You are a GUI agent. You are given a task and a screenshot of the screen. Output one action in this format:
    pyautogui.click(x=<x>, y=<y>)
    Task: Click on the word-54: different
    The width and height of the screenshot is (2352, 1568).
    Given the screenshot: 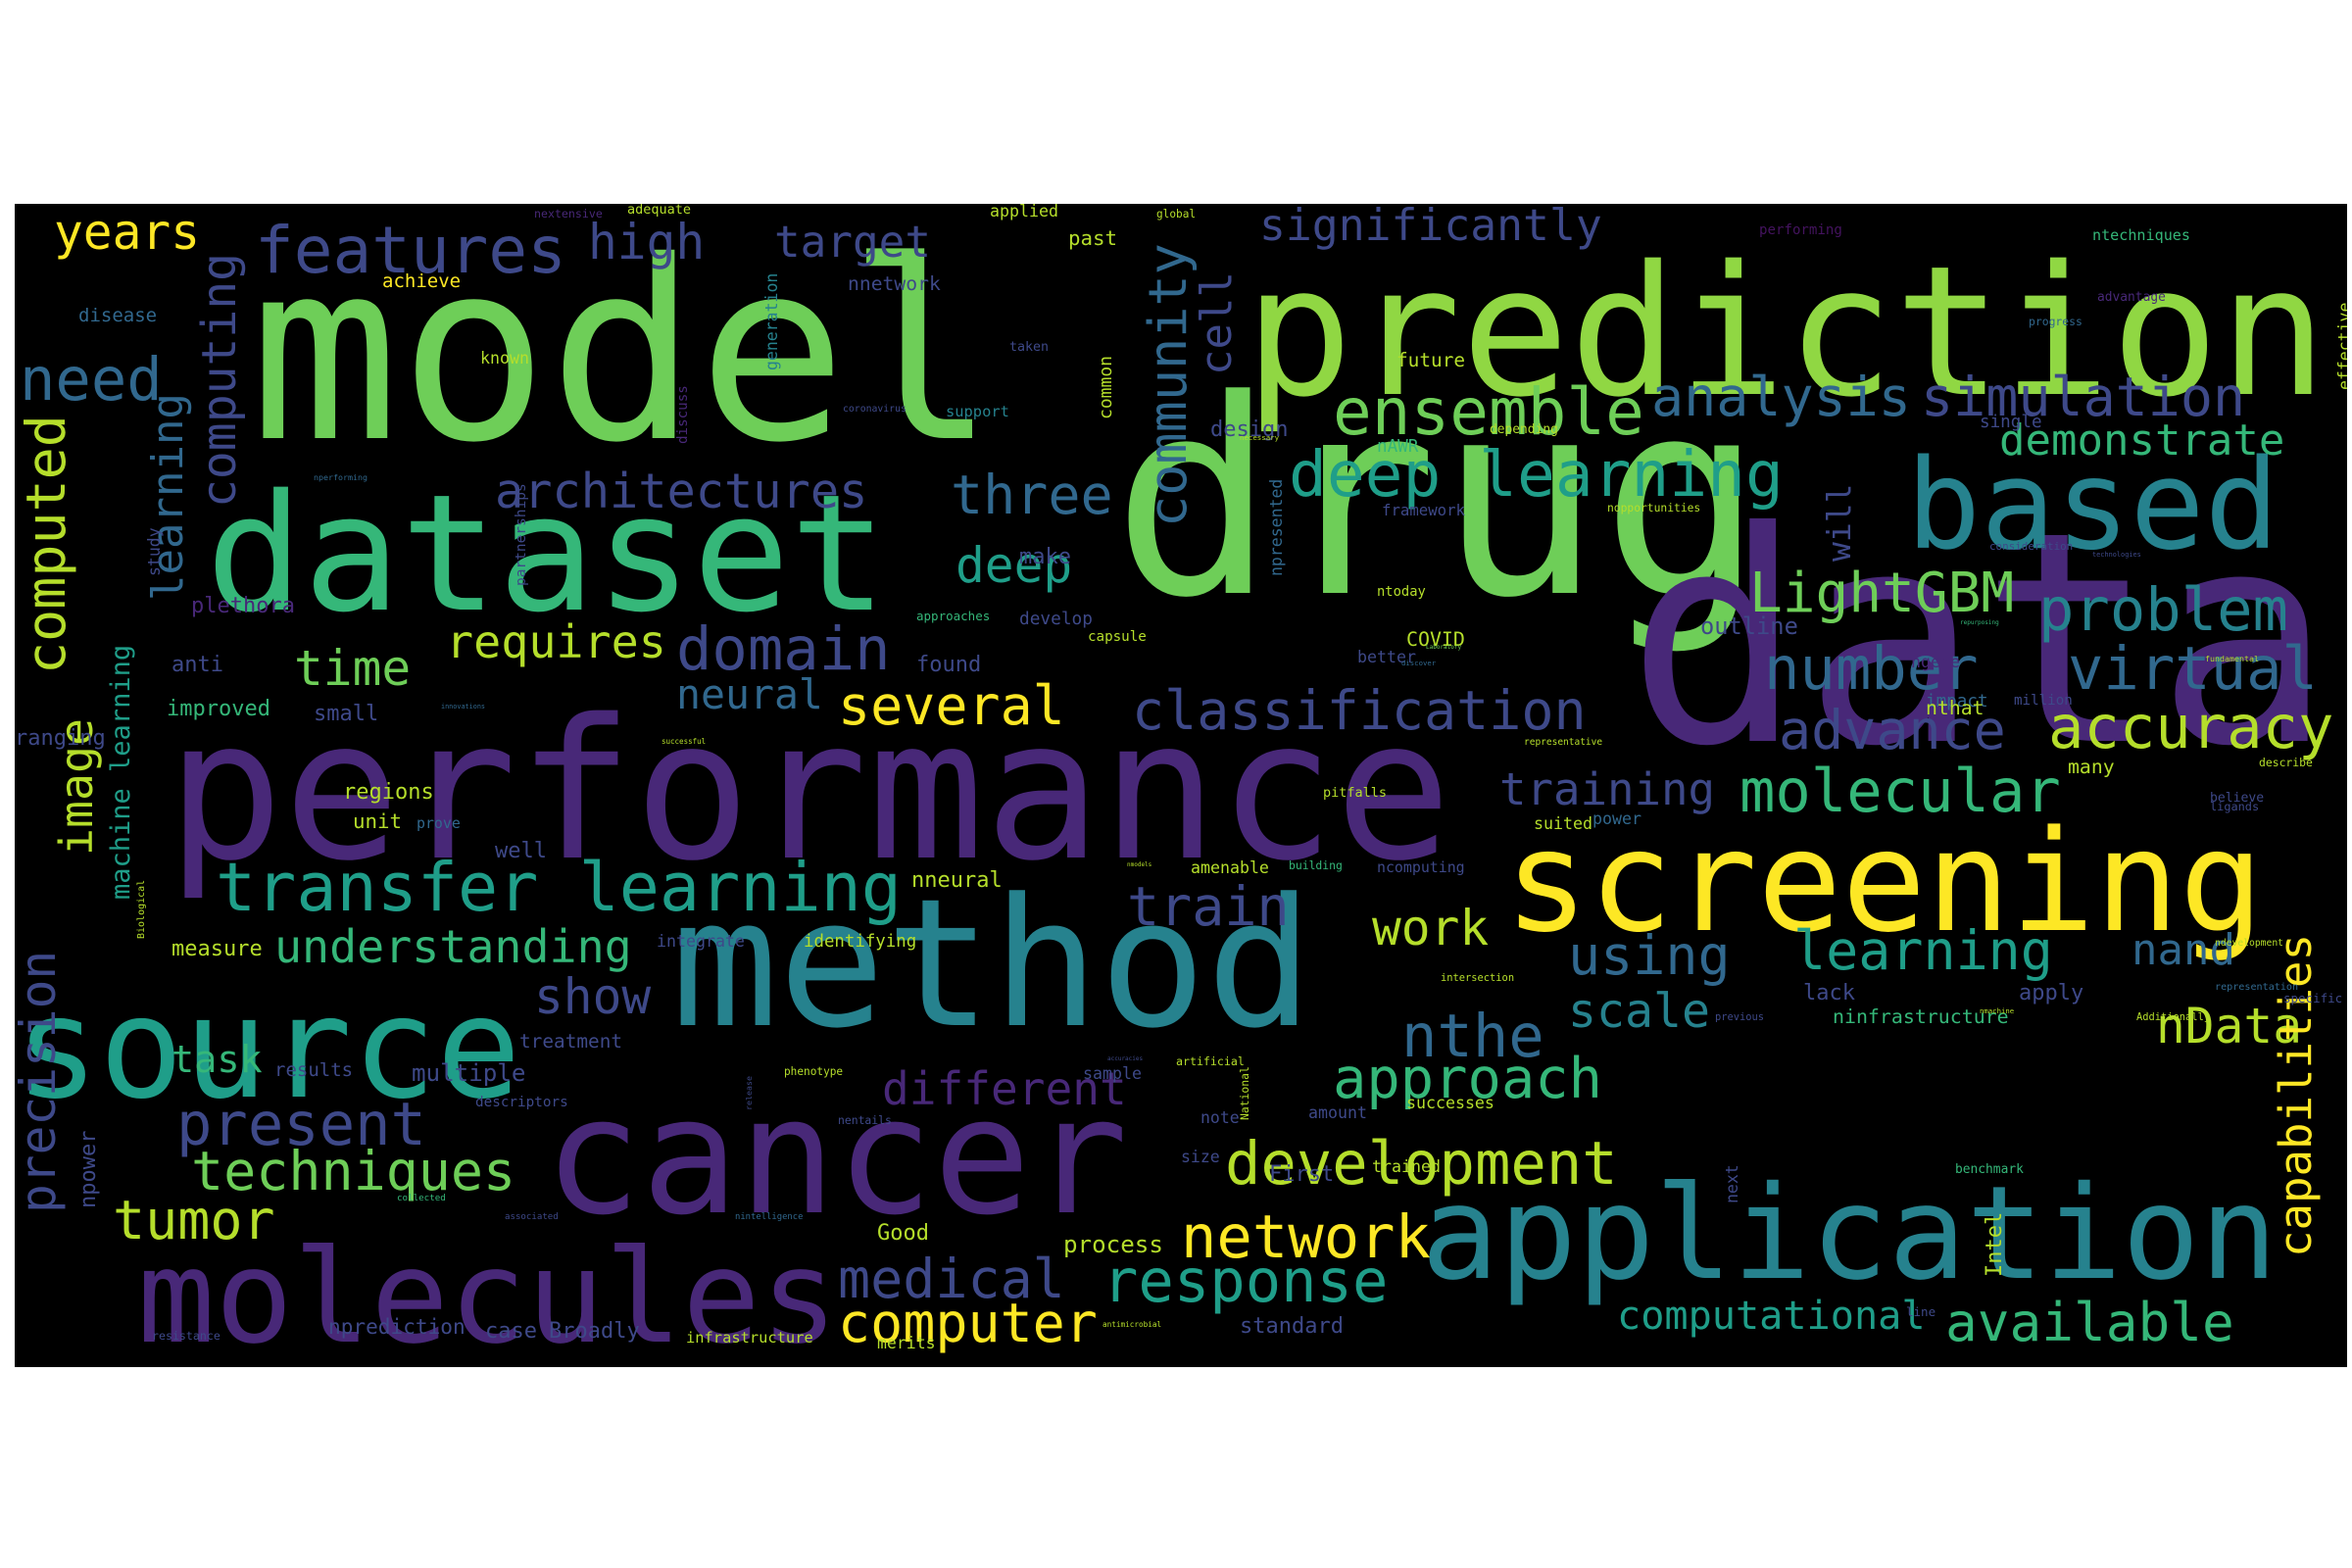 What is the action you would take?
    pyautogui.click(x=1004, y=1088)
    